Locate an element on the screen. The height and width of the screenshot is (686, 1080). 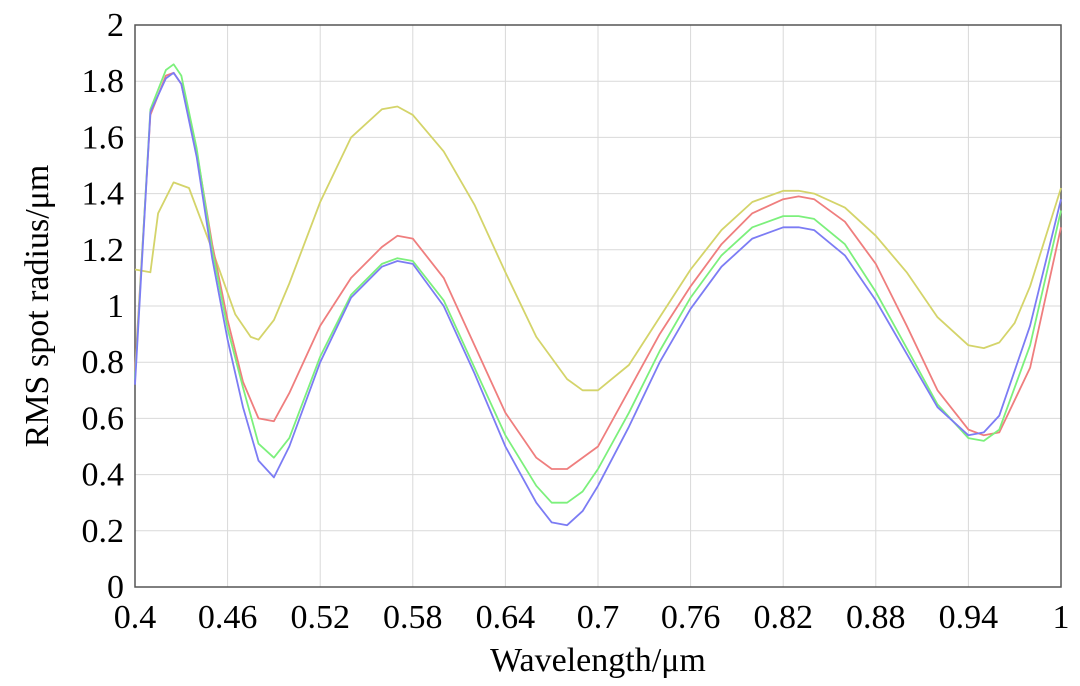
x-tick-label: 0.58 is located at coordinates (413, 617).